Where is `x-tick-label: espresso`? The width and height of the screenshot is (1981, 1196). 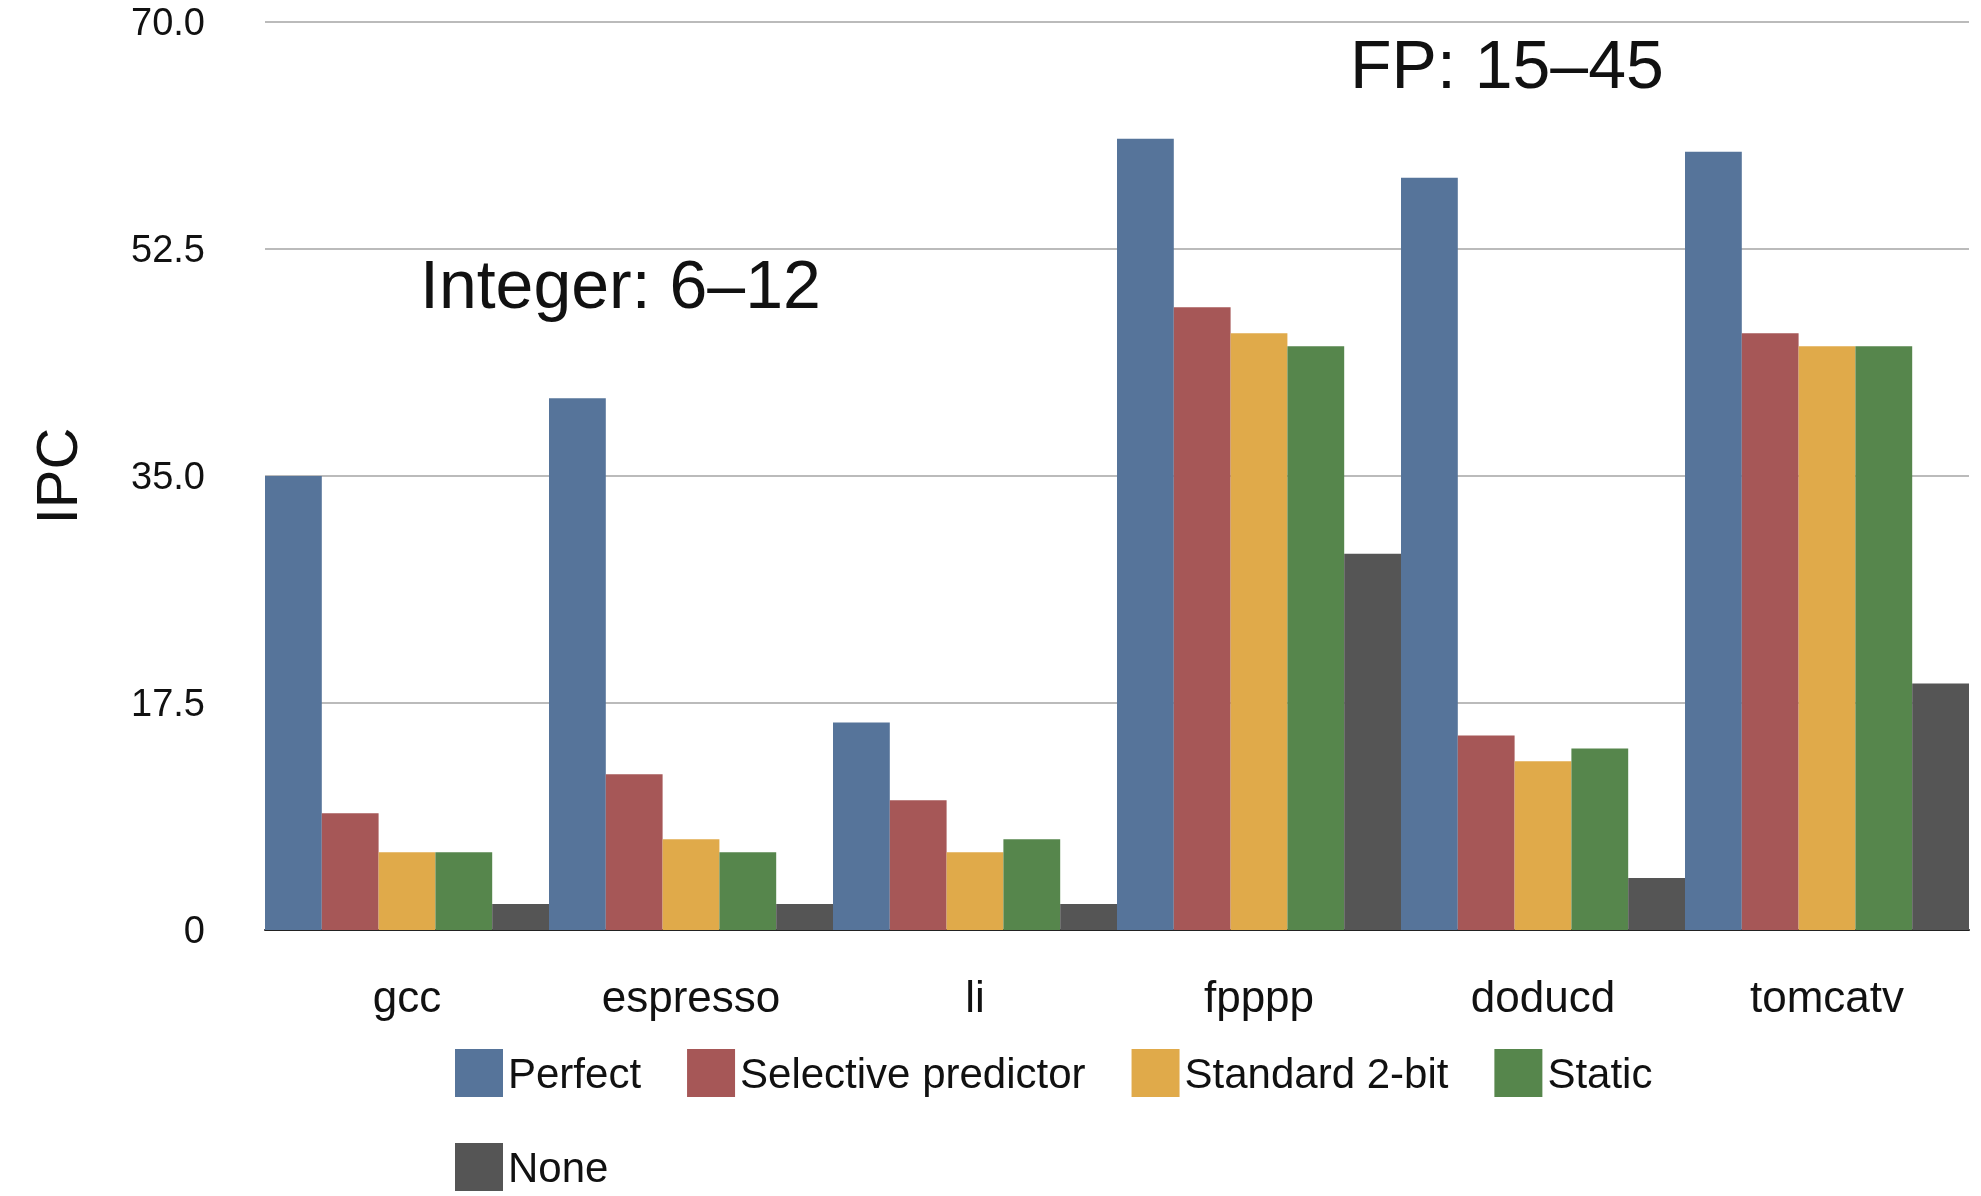 x-tick-label: espresso is located at coordinates (691, 996).